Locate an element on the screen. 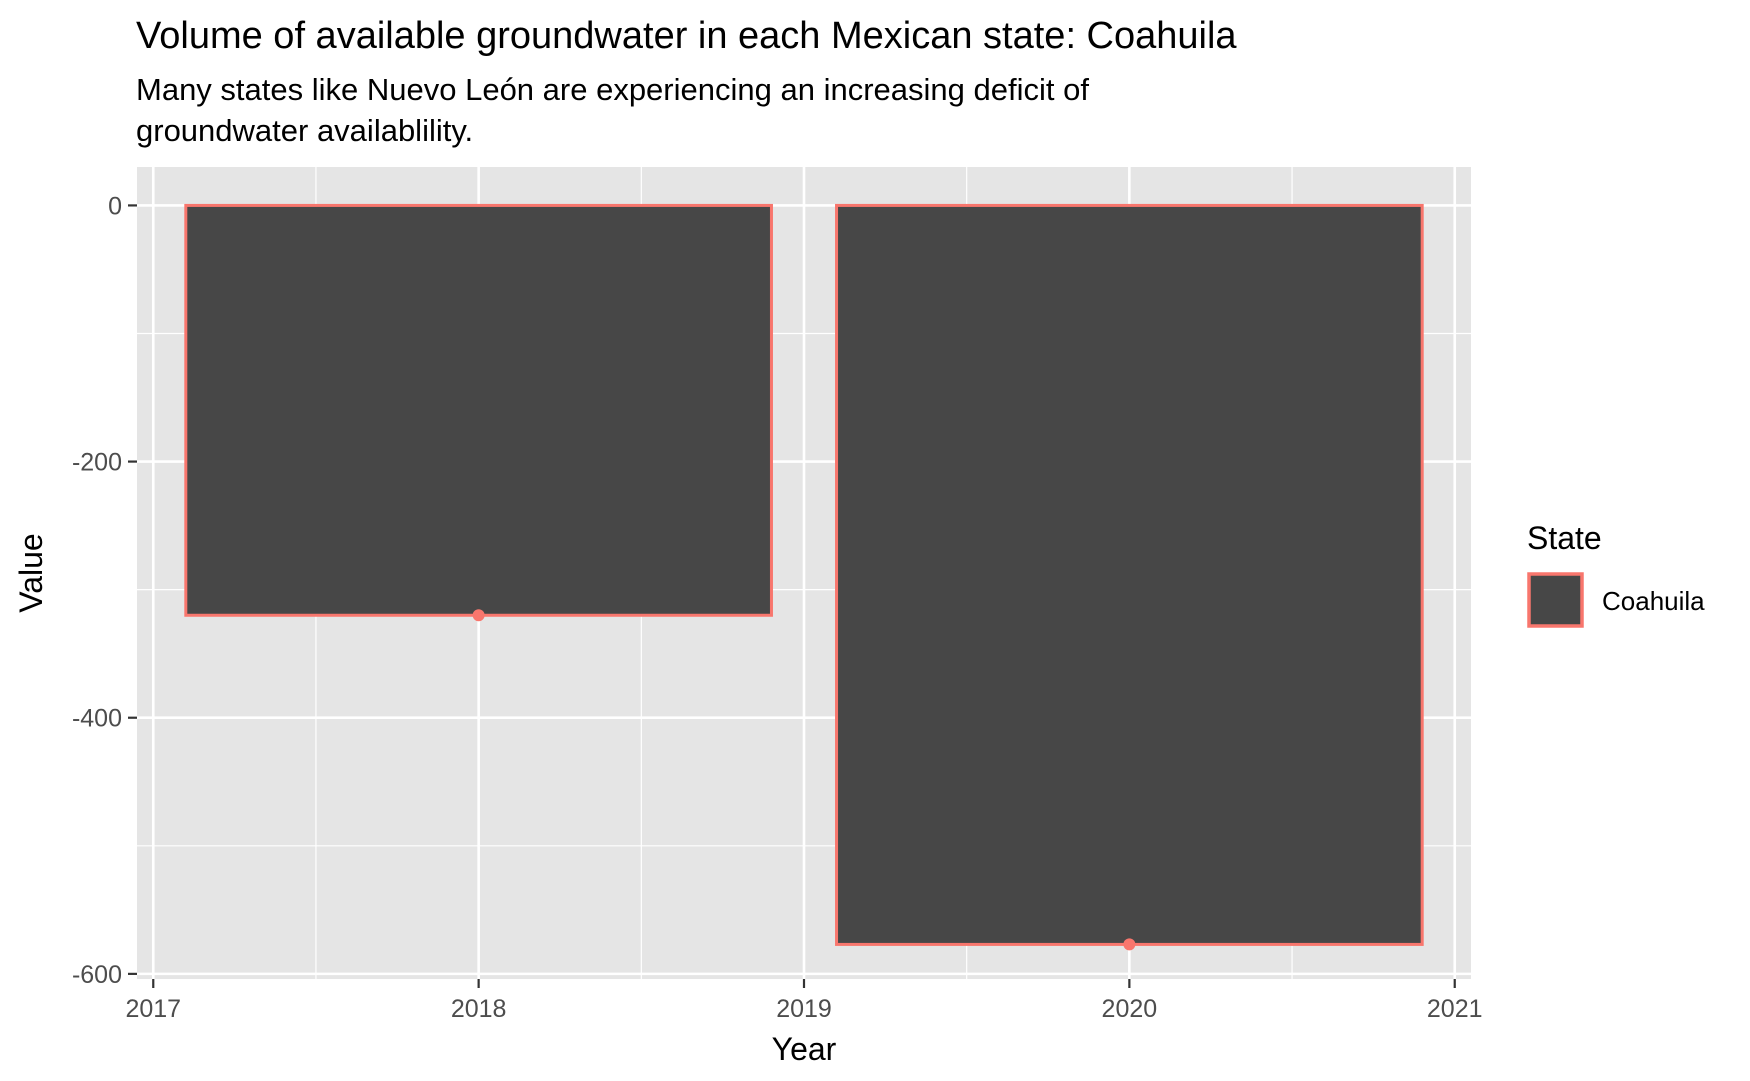 The height and width of the screenshot is (1081, 1750). x-tick-label: 2018 is located at coordinates (479, 1009).